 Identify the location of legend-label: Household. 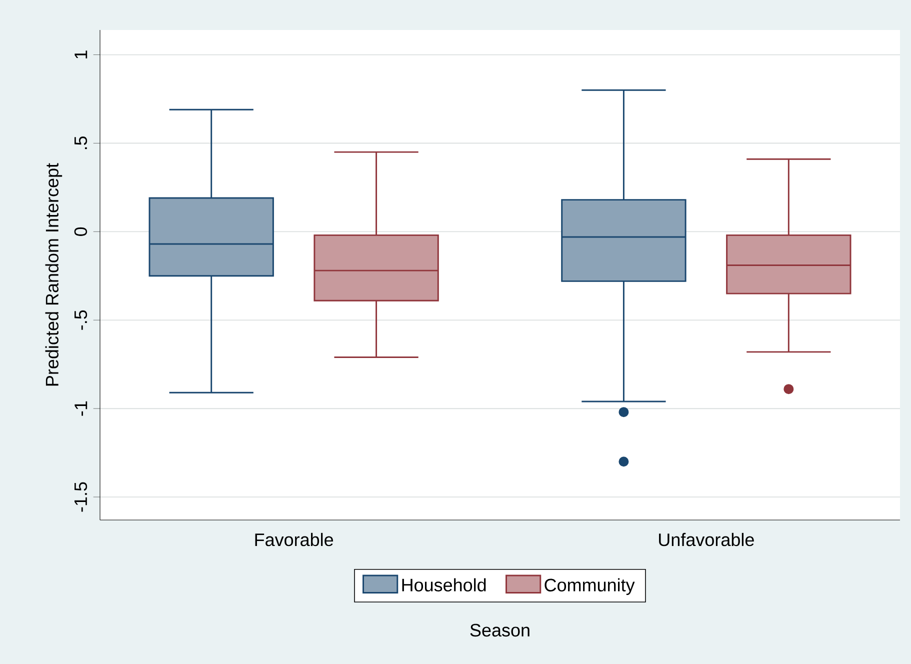
(444, 585).